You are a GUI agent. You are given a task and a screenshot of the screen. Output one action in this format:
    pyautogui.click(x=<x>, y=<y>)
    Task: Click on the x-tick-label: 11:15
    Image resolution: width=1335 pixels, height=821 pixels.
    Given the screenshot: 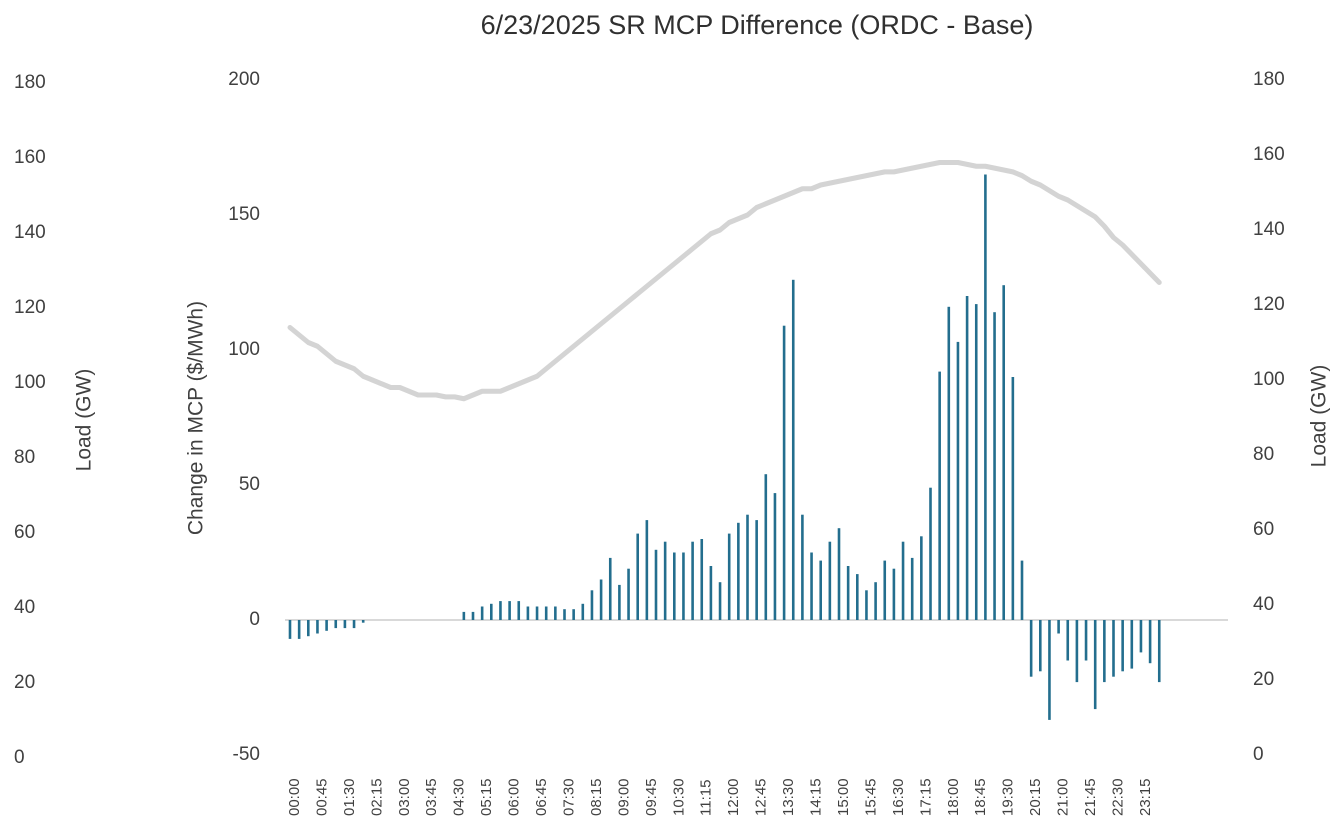 What is the action you would take?
    pyautogui.click(x=706, y=798)
    